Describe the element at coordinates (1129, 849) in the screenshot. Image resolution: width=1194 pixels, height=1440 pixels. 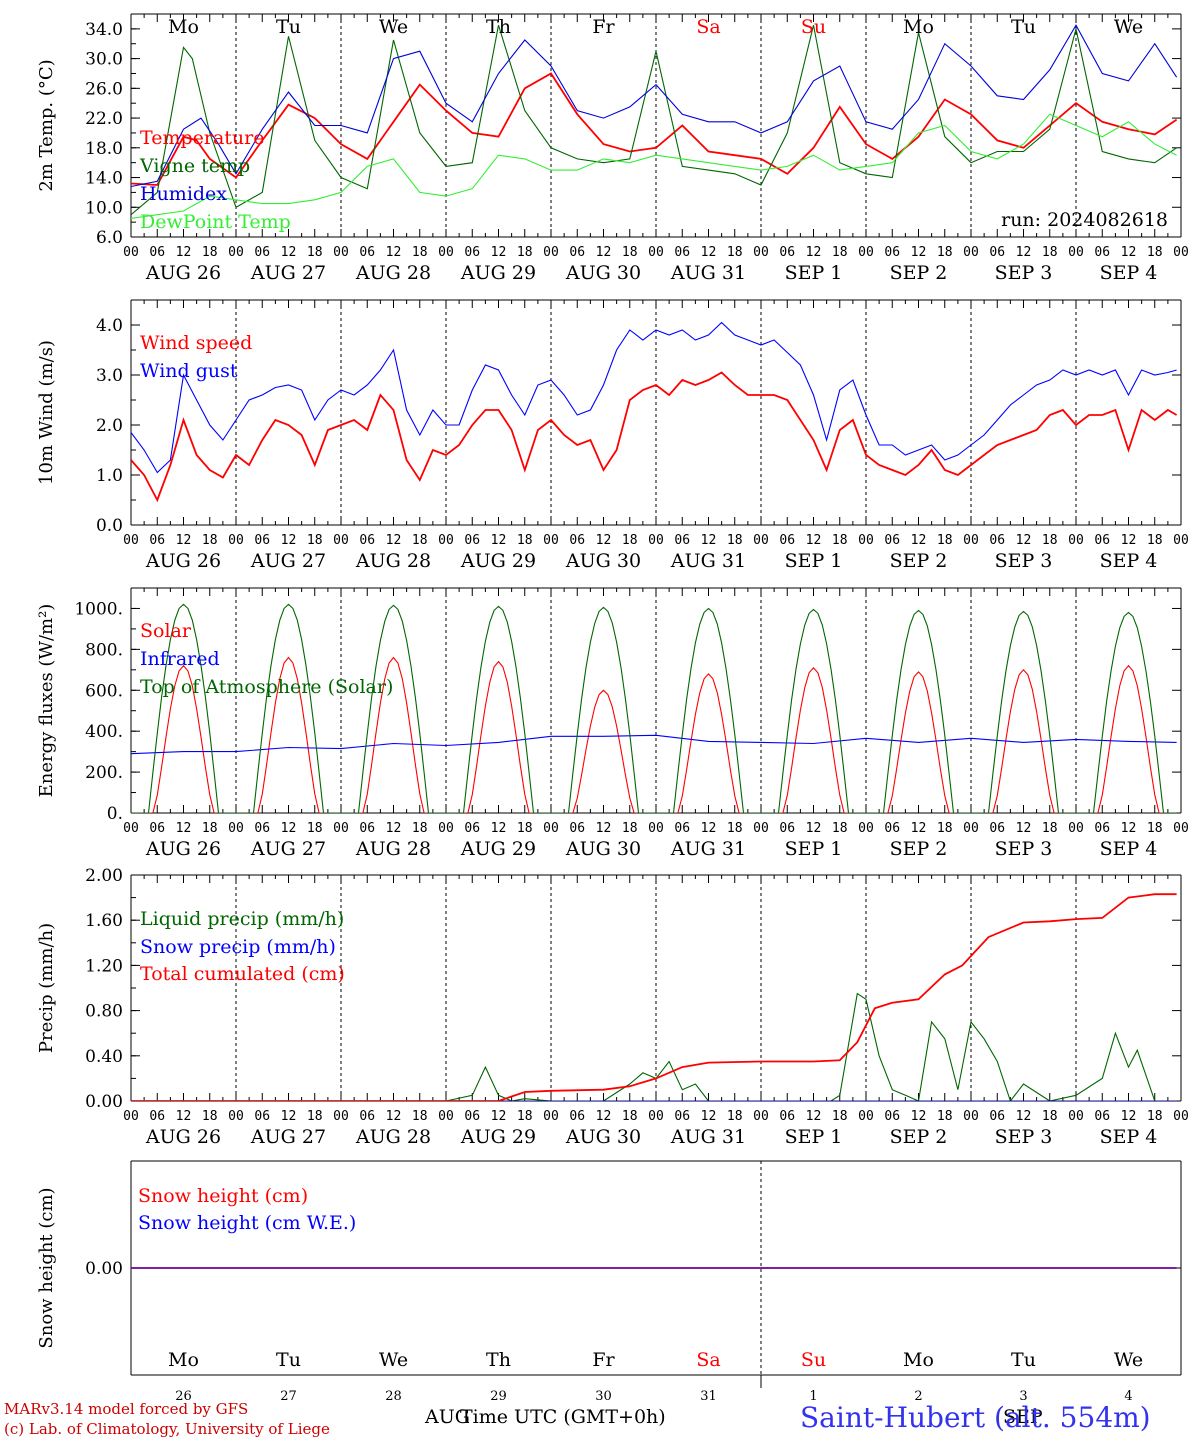
I see `date-label: SEP 4` at that location.